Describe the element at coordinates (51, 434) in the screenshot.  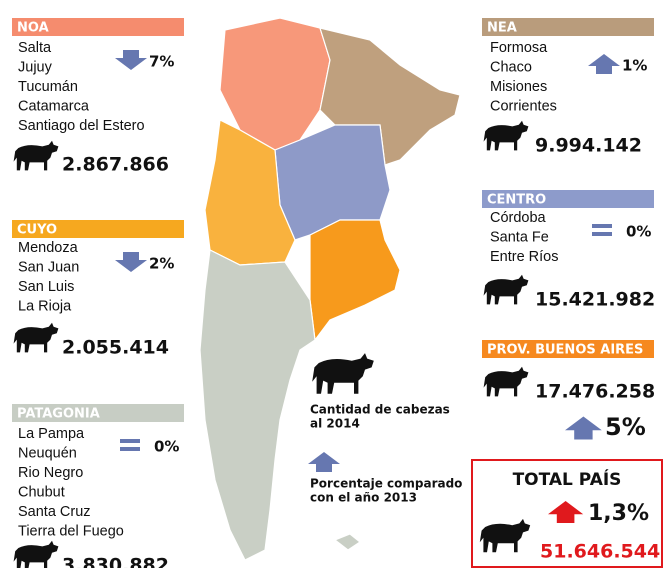
I see `province: La Pampa` at that location.